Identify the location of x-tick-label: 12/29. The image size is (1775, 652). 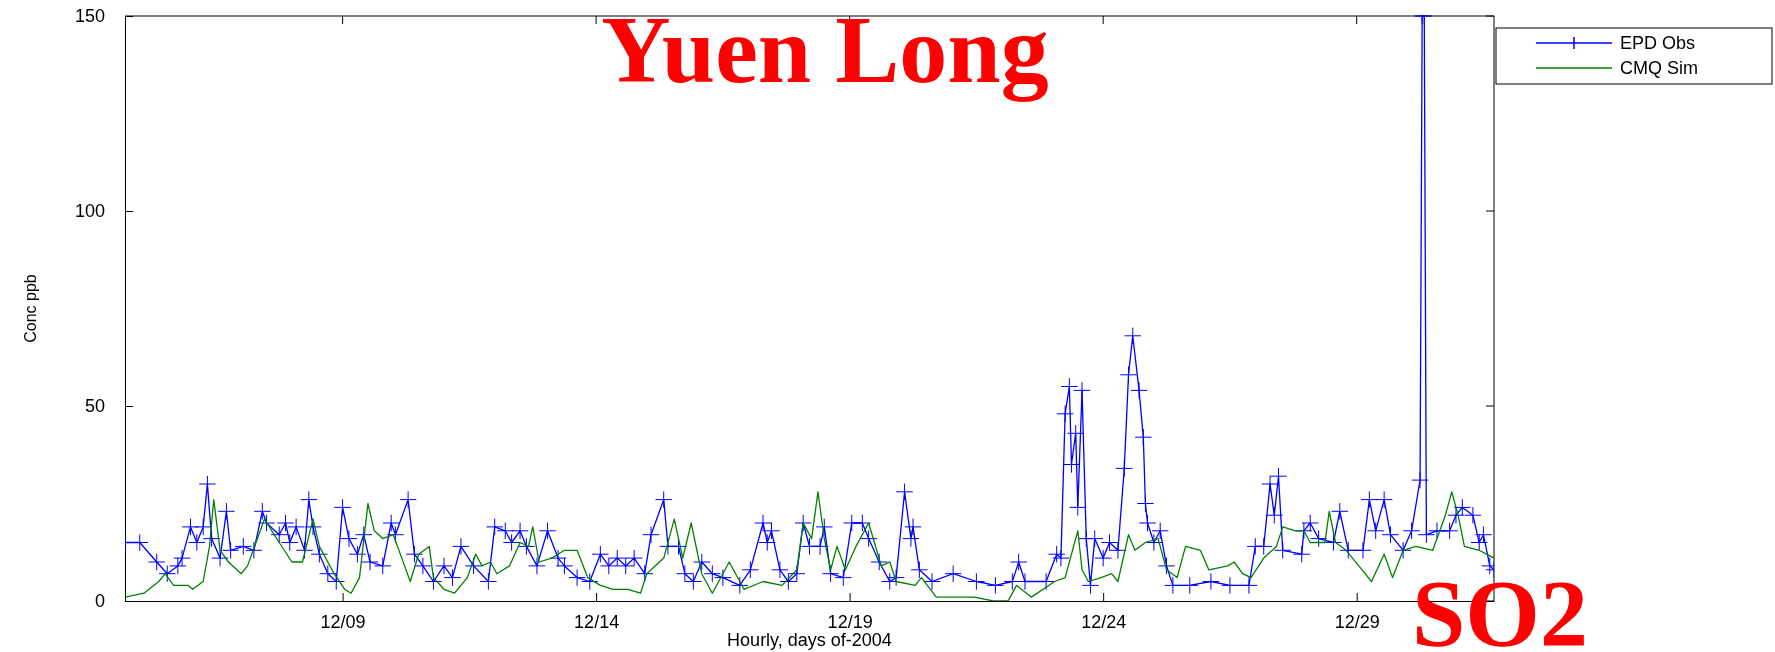
(1357, 621).